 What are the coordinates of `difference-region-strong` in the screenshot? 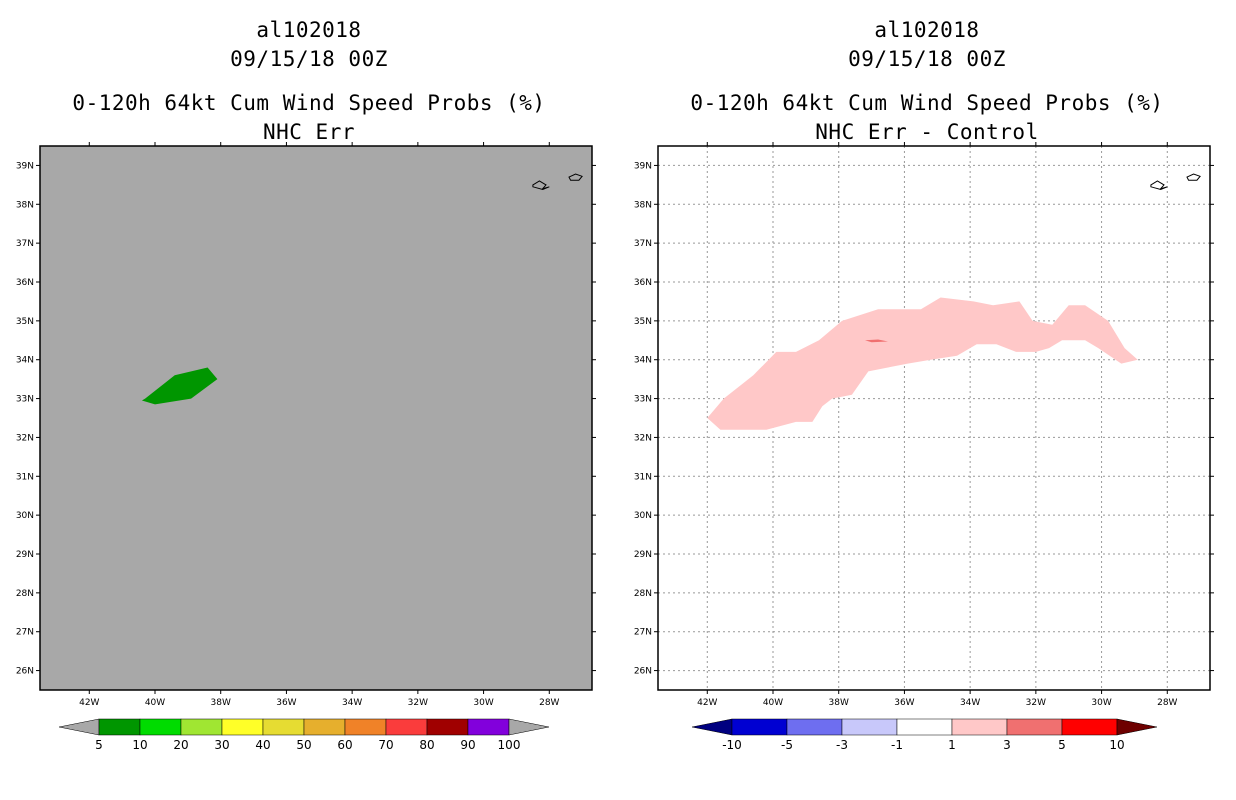 It's located at (876, 341).